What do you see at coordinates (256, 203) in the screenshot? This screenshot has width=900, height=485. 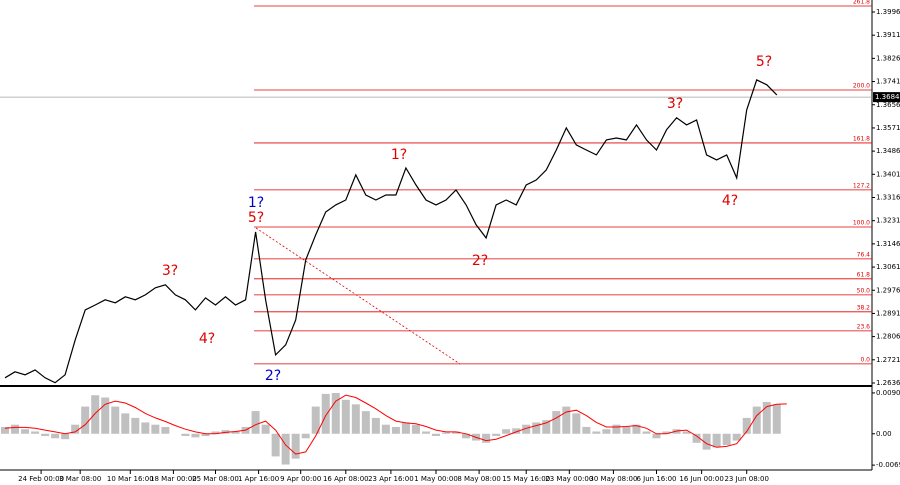 I see `wave-label: 1?` at bounding box center [256, 203].